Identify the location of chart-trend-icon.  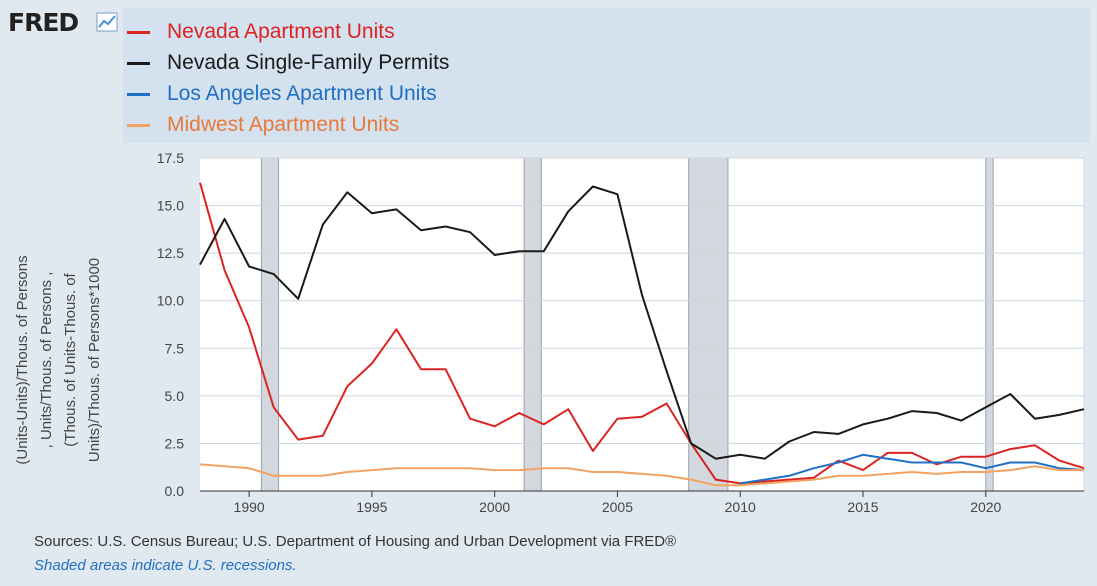
(107, 22).